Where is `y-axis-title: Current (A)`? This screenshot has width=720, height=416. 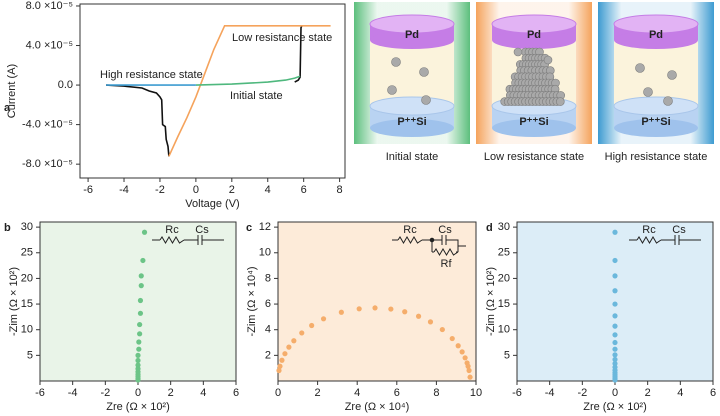
y-axis-title: Current (A) is located at coordinates (12, 91).